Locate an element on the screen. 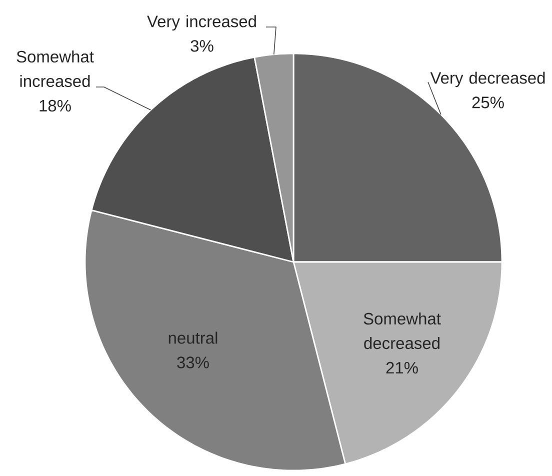 The height and width of the screenshot is (476, 552). data-label: 3% is located at coordinates (202, 46).